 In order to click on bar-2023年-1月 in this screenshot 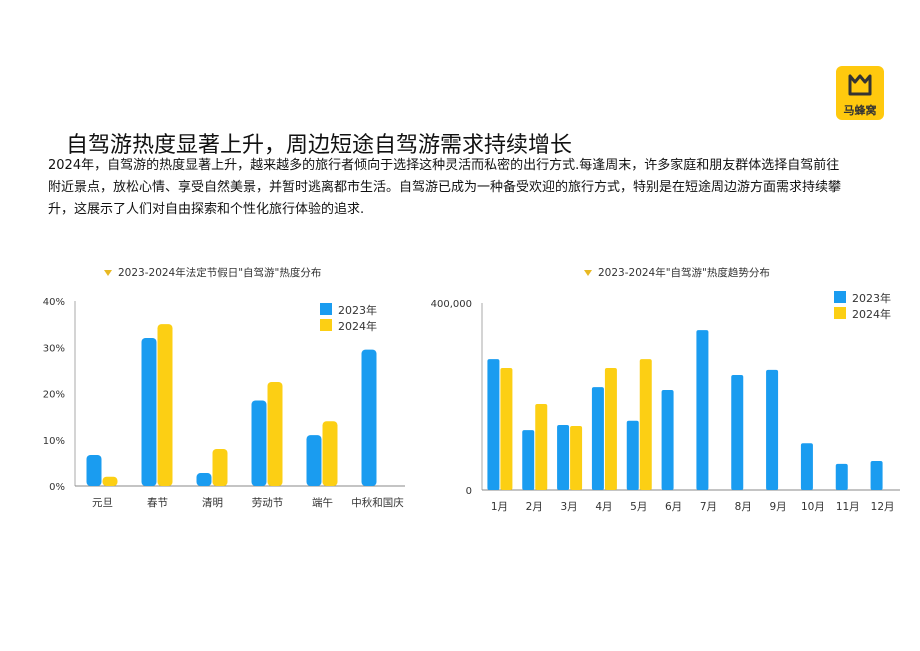, I will do `click(493, 424)`.